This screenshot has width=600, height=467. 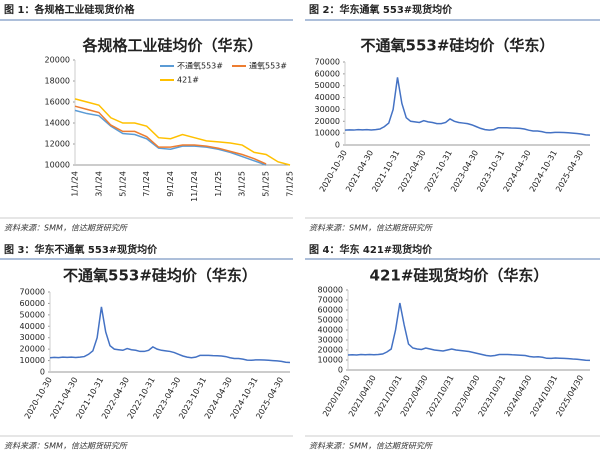 What do you see at coordinates (200, 66) in the screenshot?
I see `legend-label: 不通氧553#` at bounding box center [200, 66].